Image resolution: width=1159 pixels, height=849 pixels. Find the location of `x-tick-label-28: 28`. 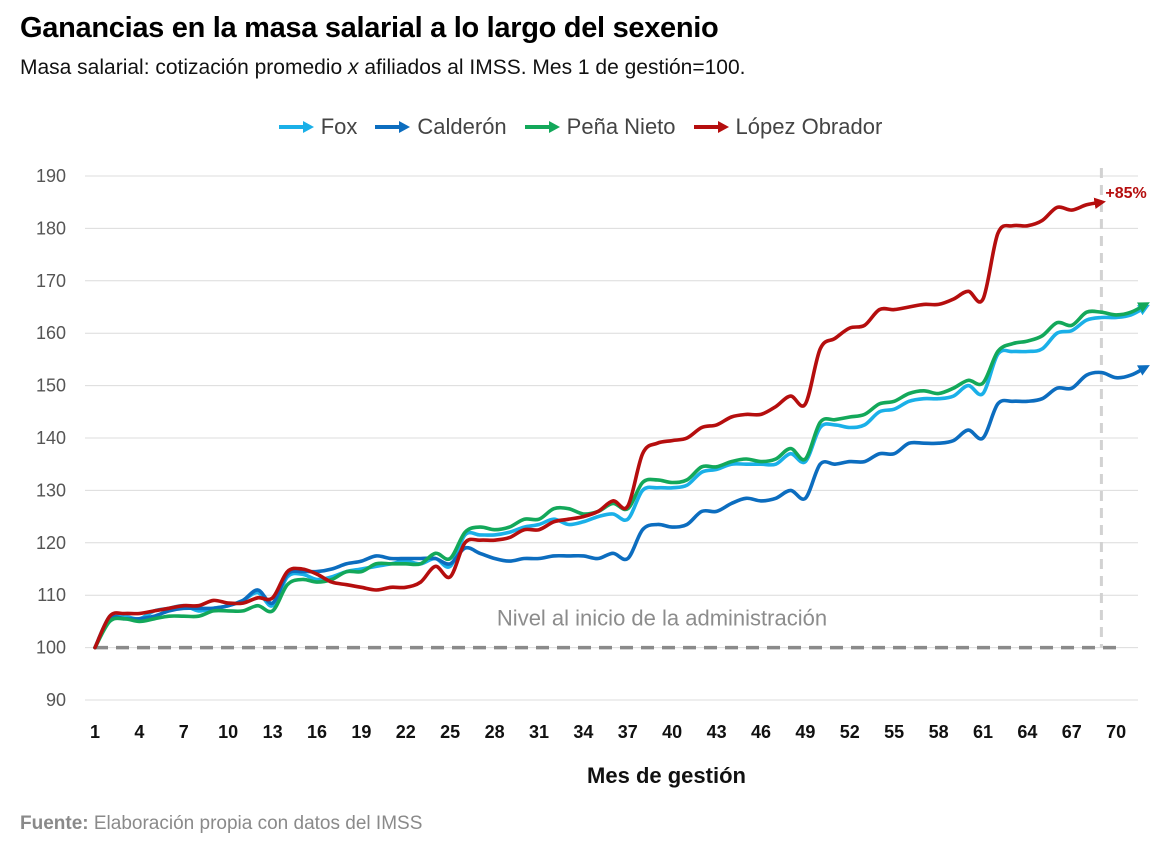

x-tick-label-28: 28 is located at coordinates (495, 732).